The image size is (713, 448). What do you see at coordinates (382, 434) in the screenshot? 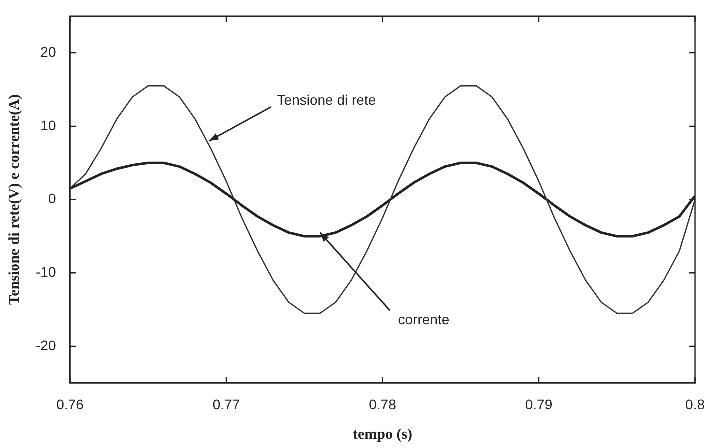
I see `x-axis-title: tempo (s)` at bounding box center [382, 434].